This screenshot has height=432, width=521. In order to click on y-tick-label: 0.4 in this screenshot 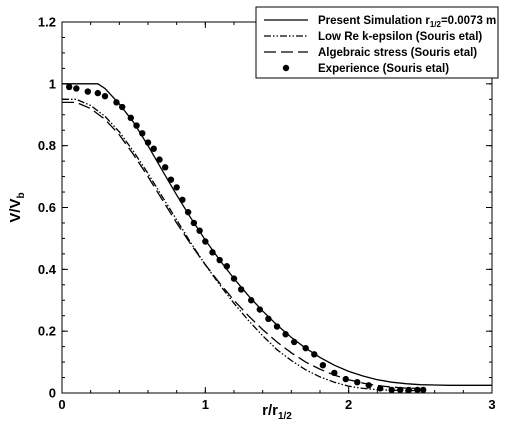, I will do `click(47, 269)`.